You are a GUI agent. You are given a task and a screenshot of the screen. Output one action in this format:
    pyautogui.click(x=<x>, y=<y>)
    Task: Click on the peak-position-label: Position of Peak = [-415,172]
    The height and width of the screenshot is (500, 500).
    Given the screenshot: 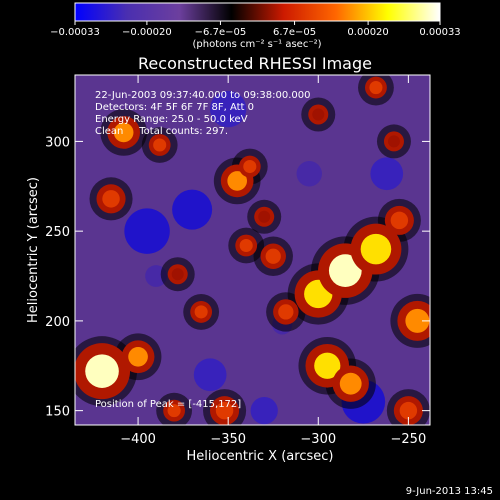 What is the action you would take?
    pyautogui.click(x=168, y=404)
    